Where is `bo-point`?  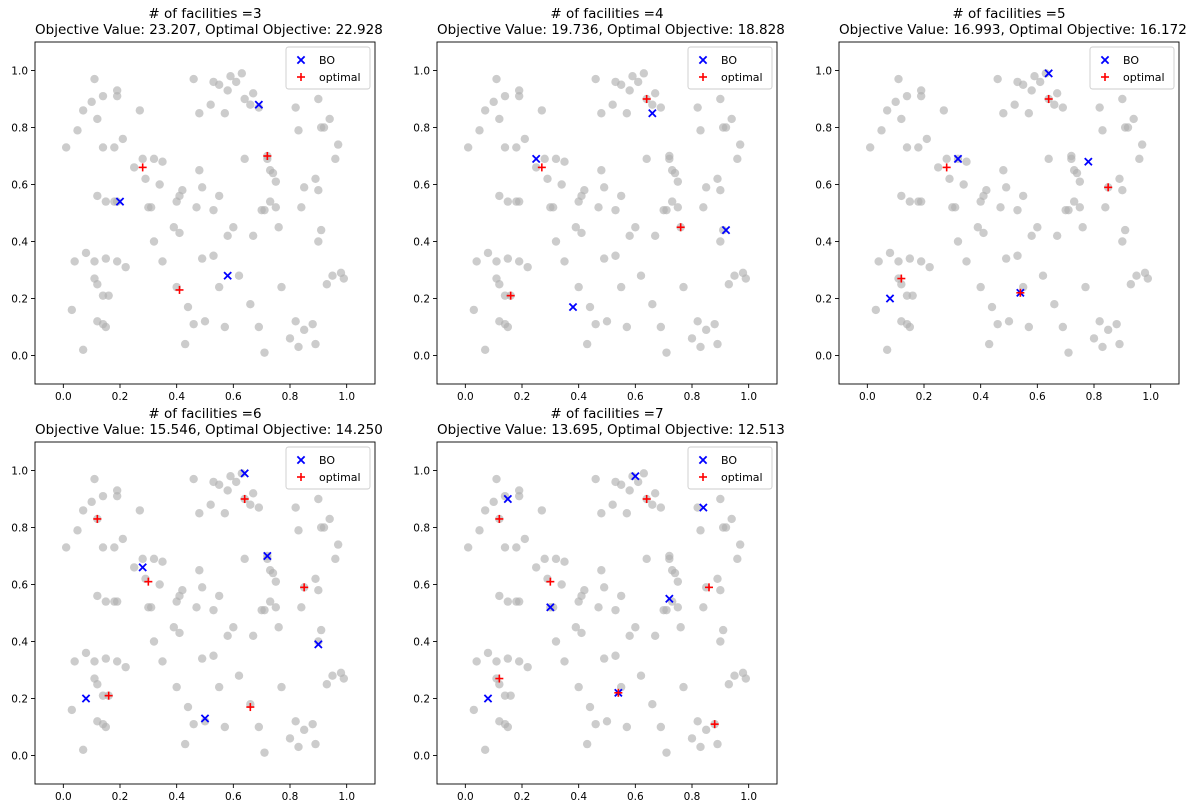 bo-point is located at coordinates (86, 698).